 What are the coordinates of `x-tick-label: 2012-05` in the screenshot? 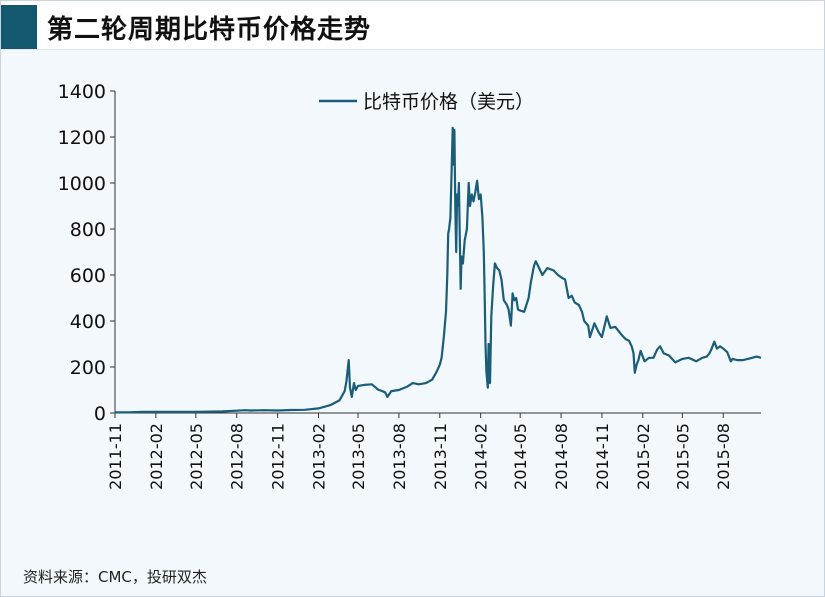 It's located at (196, 456).